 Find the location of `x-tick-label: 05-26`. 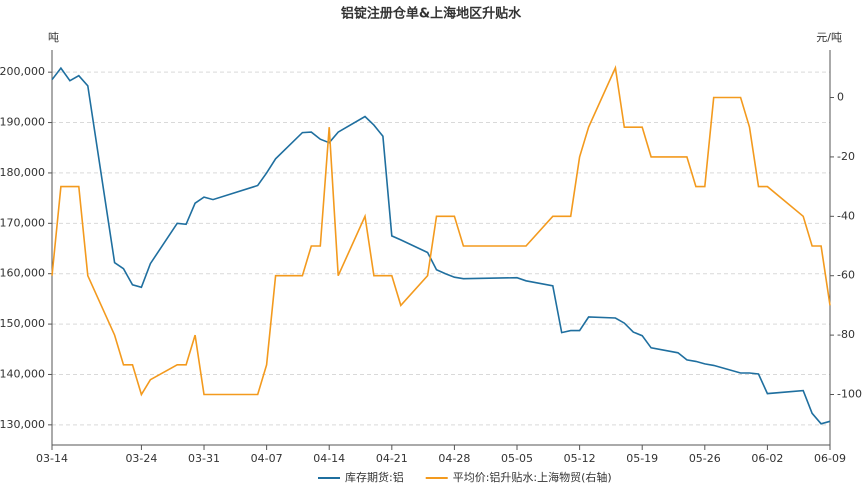

x-tick-label: 05-26 is located at coordinates (705, 458).